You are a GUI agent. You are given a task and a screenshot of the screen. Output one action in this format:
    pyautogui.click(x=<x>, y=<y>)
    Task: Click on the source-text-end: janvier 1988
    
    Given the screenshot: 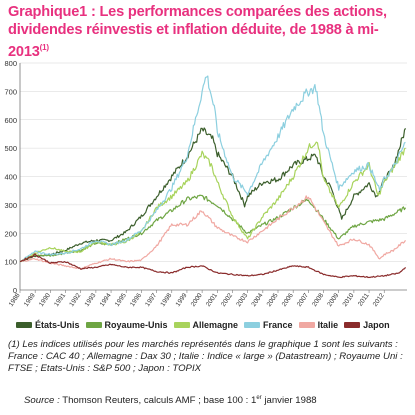 What is the action you would take?
    pyautogui.click(x=289, y=401)
    